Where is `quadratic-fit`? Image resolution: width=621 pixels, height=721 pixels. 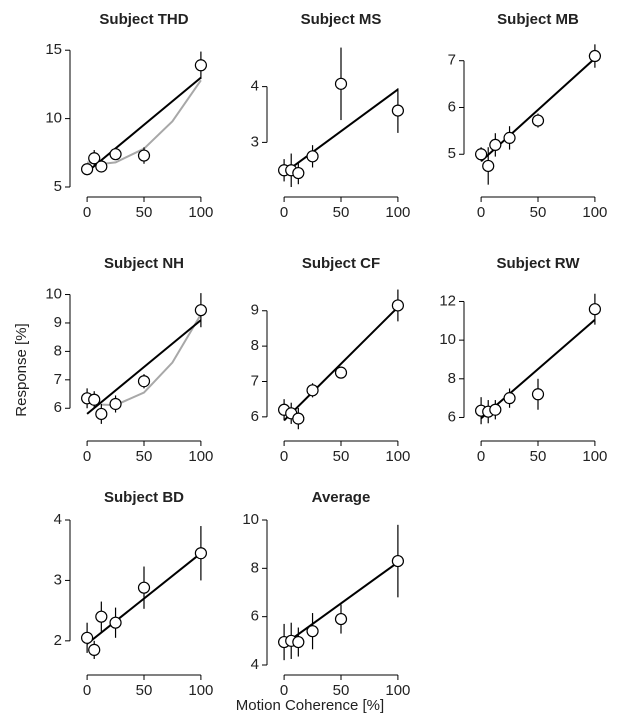
quadratic-fit is located at coordinates (151, 360).